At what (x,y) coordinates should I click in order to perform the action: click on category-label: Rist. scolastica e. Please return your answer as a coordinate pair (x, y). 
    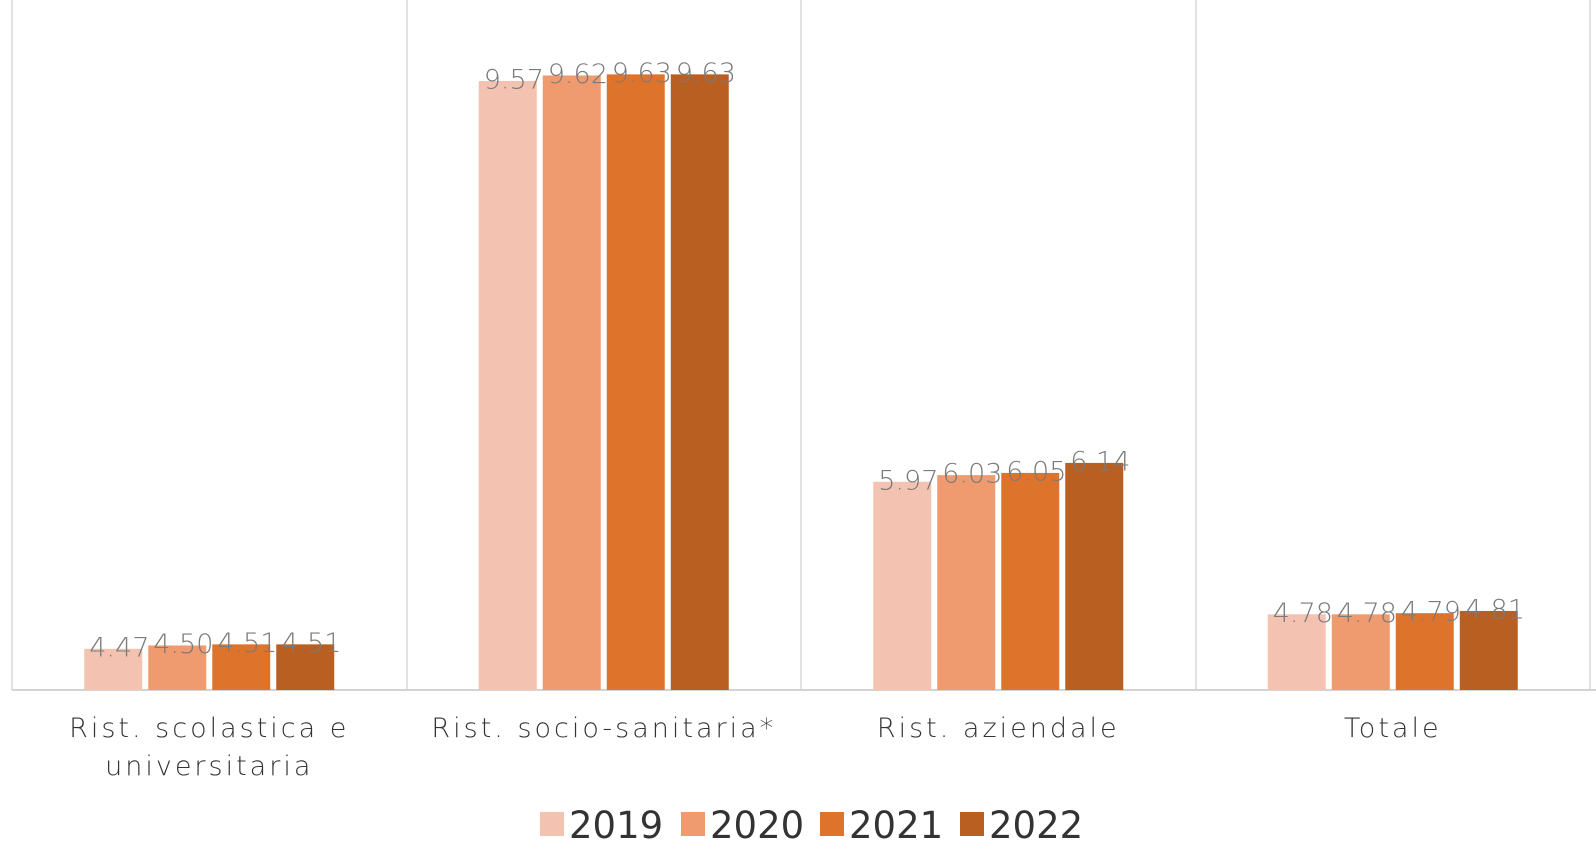
    Looking at the image, I should click on (209, 728).